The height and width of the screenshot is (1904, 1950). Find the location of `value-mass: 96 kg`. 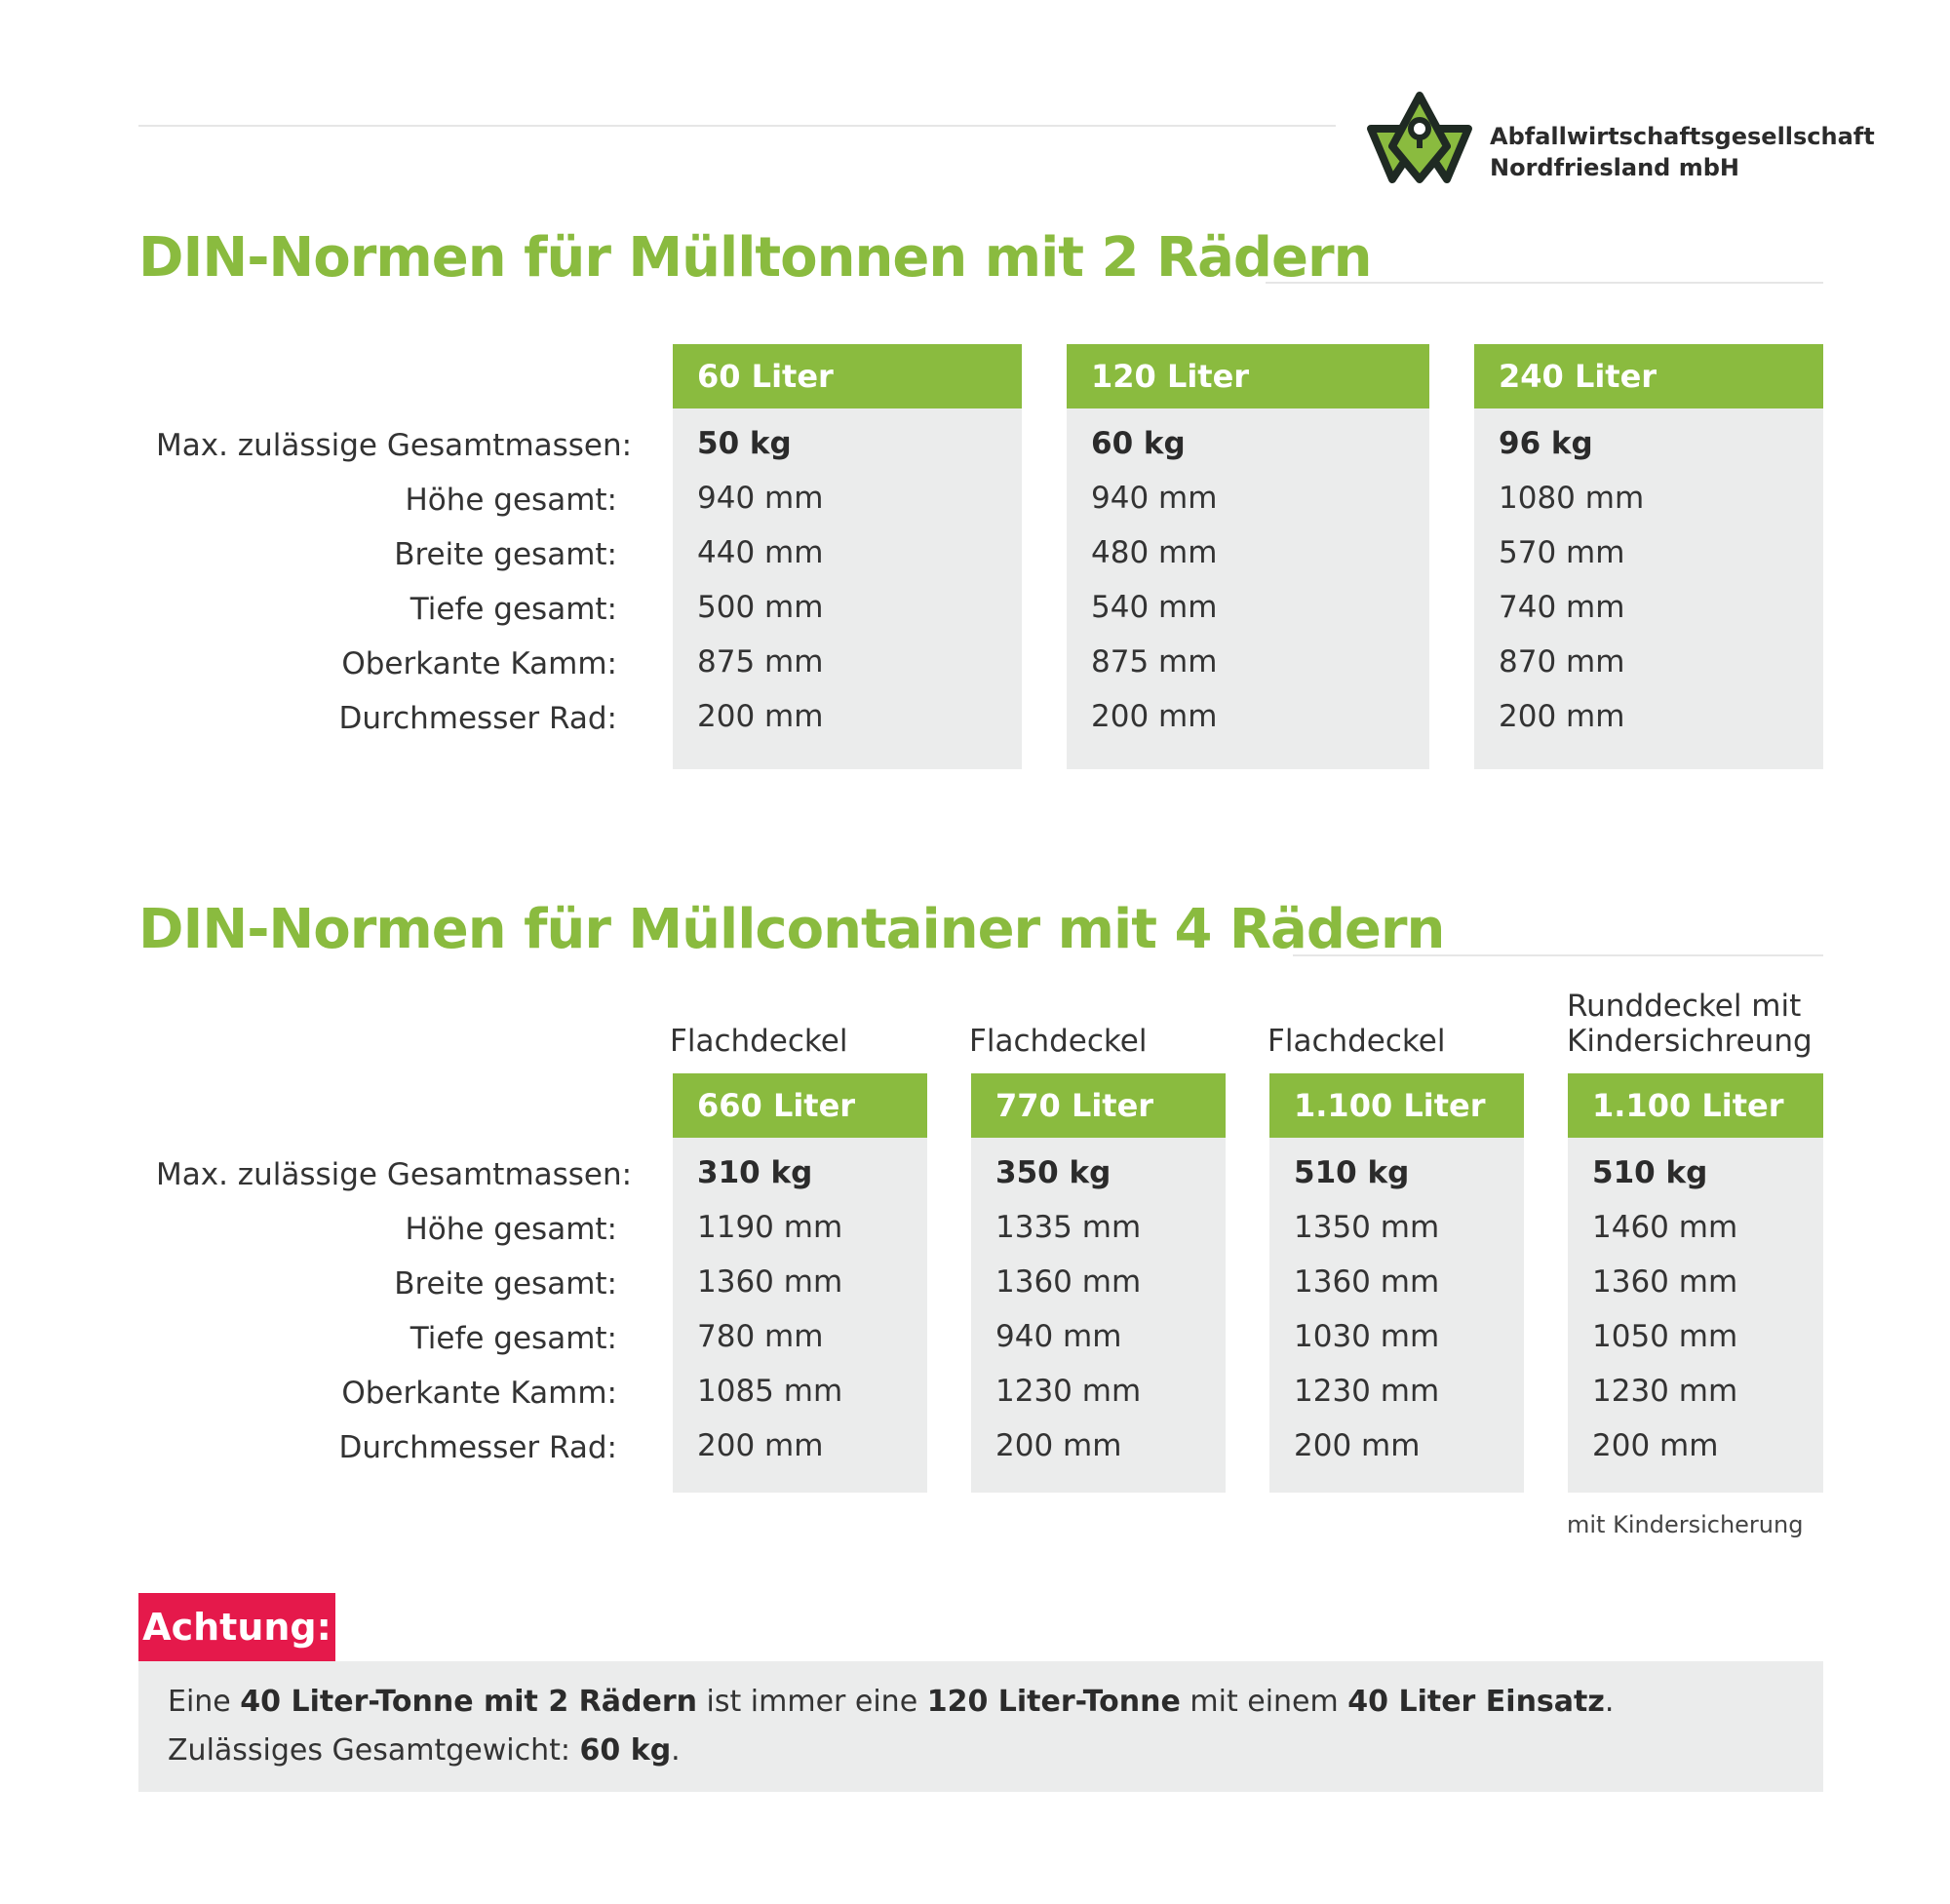

value-mass: 96 kg is located at coordinates (1546, 443).